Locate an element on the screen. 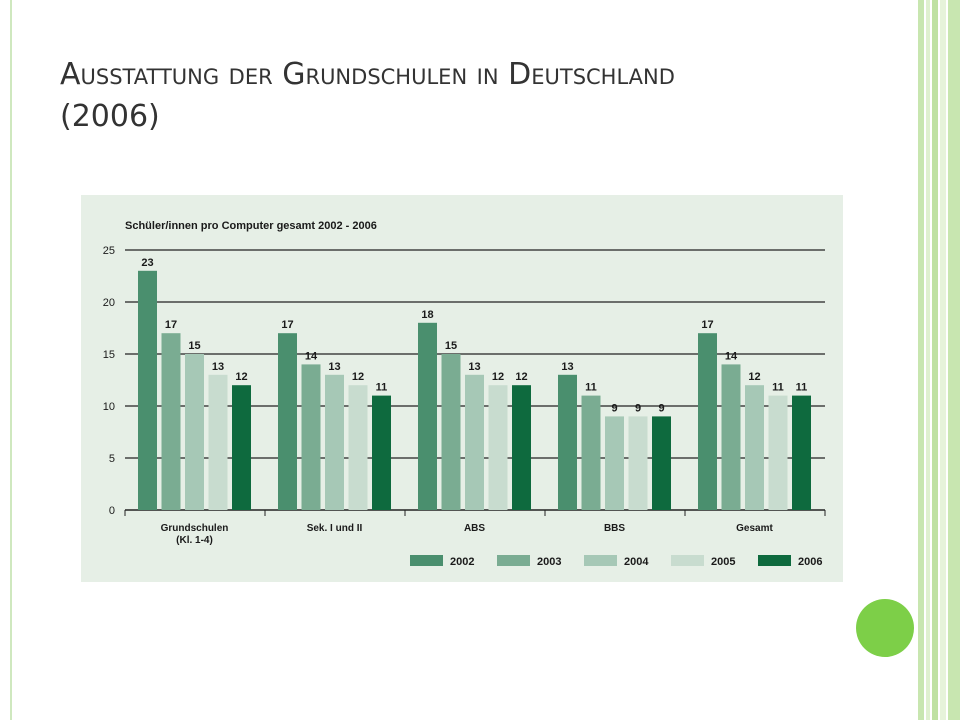 The height and width of the screenshot is (720, 960). y-tick-label: 25 is located at coordinates (109, 251).